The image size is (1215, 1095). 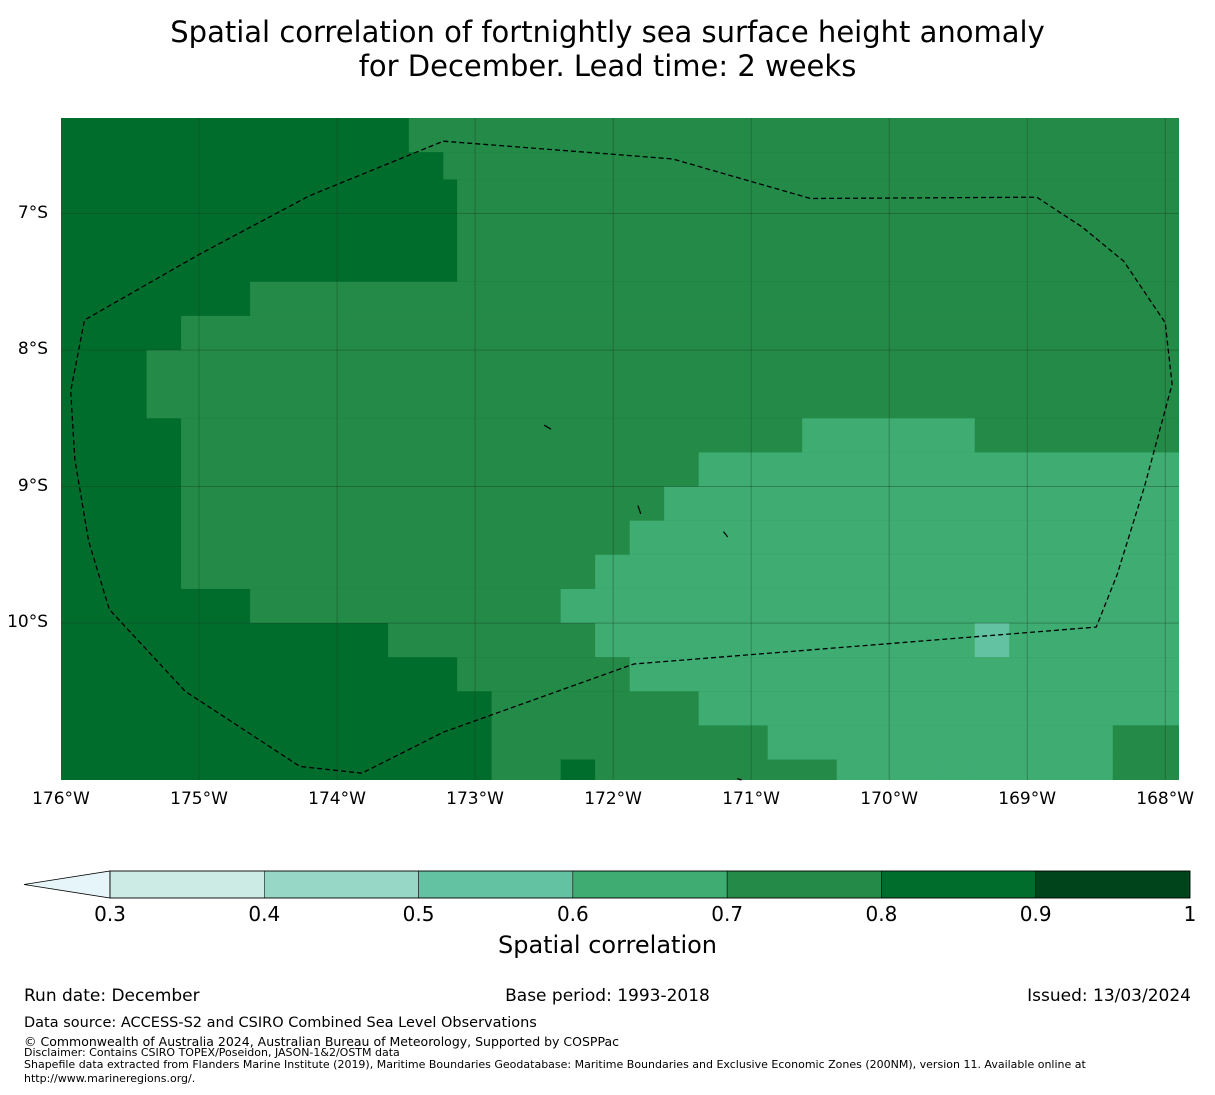 What do you see at coordinates (337, 799) in the screenshot?
I see `lon-tick-label: 174°W` at bounding box center [337, 799].